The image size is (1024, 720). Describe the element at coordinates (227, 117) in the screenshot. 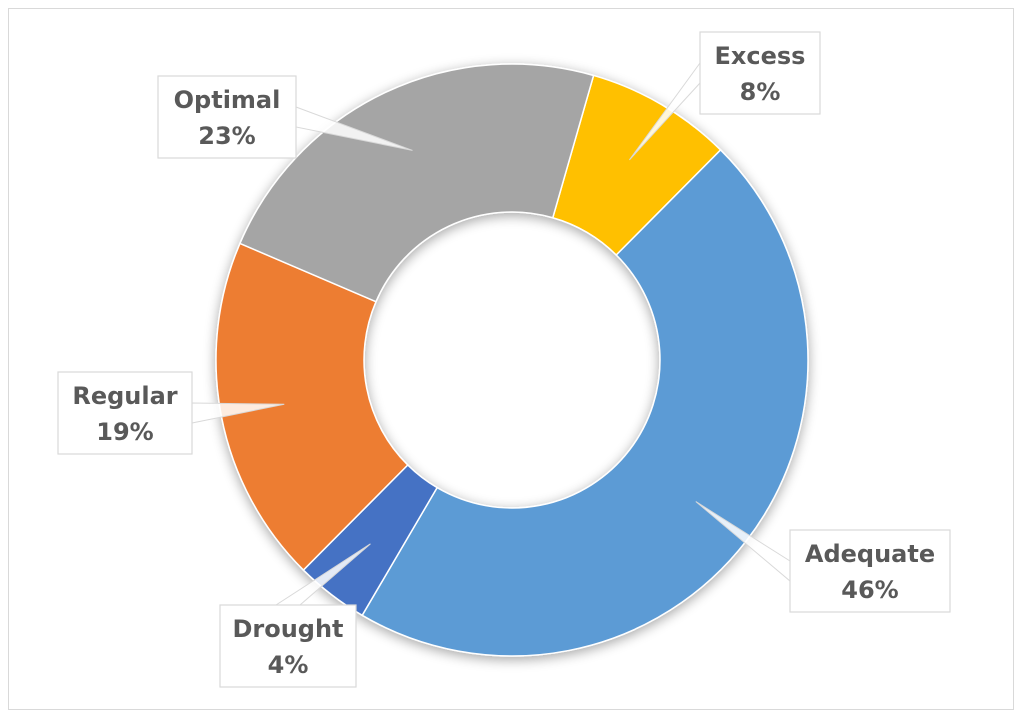

I see `callout-box-optimal` at that location.